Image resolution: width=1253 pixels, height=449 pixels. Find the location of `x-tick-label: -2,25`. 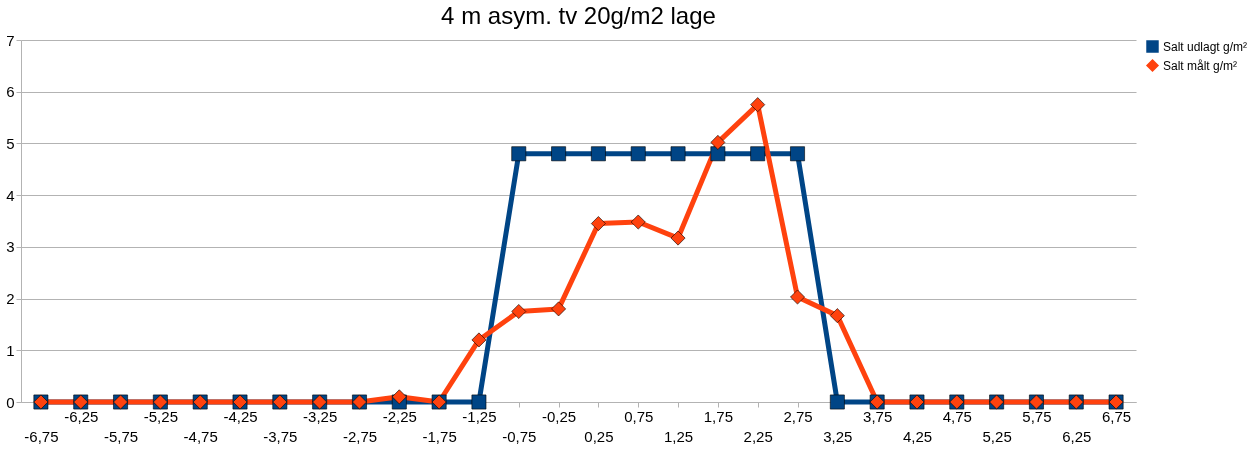

x-tick-label: -2,25 is located at coordinates (399, 416).